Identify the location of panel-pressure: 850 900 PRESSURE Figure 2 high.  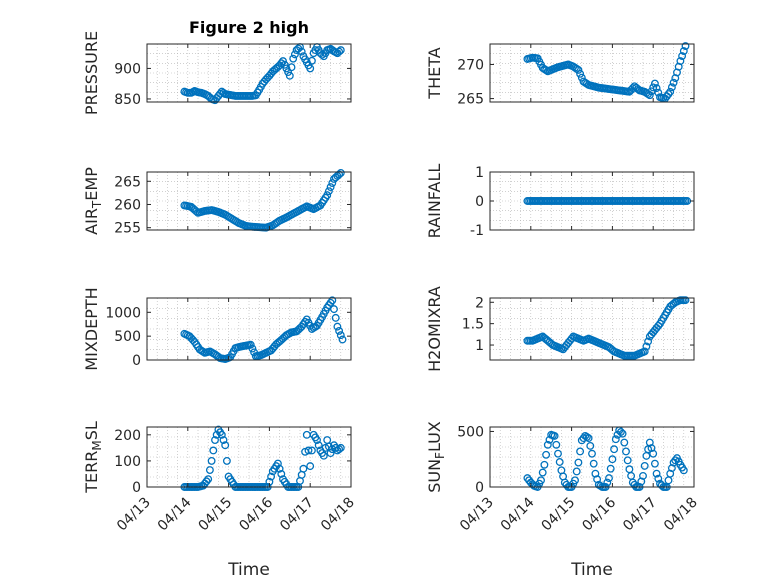
(217, 66).